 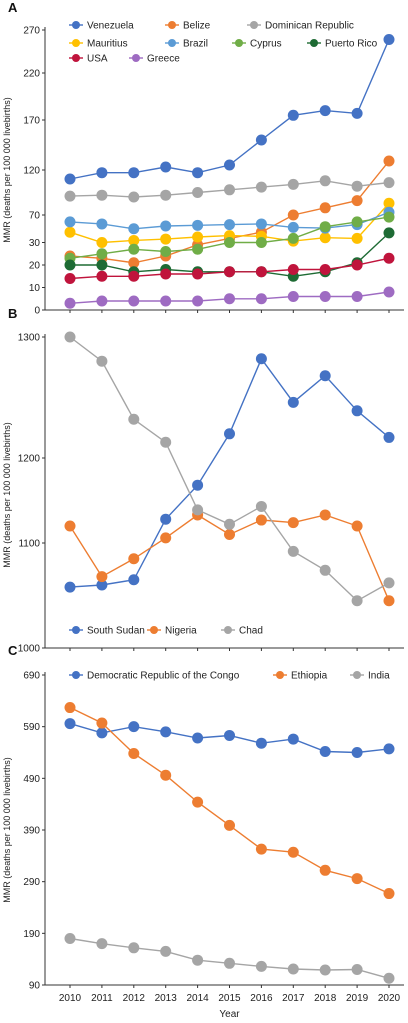 I want to click on y-tick-label: 690, so click(x=31, y=676).